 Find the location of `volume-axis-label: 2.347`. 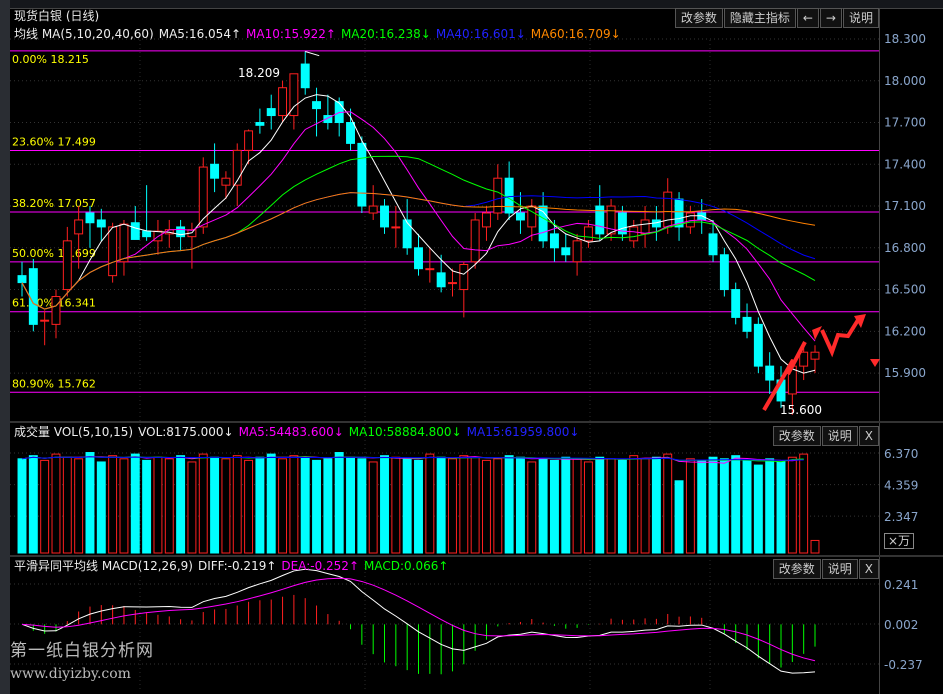

volume-axis-label: 2.347 is located at coordinates (901, 517).